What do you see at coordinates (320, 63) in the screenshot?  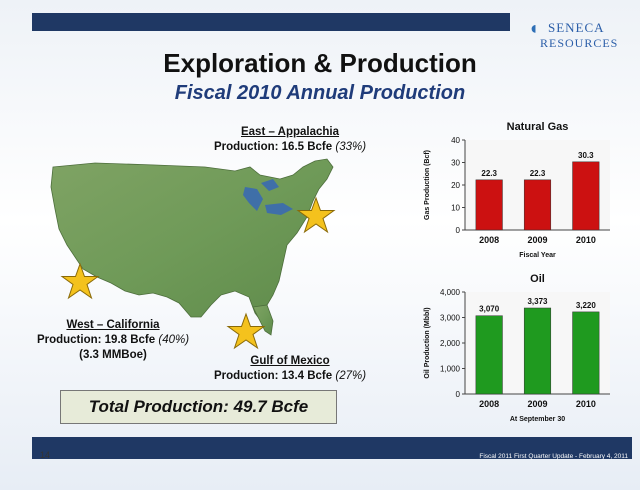 I see `slide-title: Exploration & Production` at bounding box center [320, 63].